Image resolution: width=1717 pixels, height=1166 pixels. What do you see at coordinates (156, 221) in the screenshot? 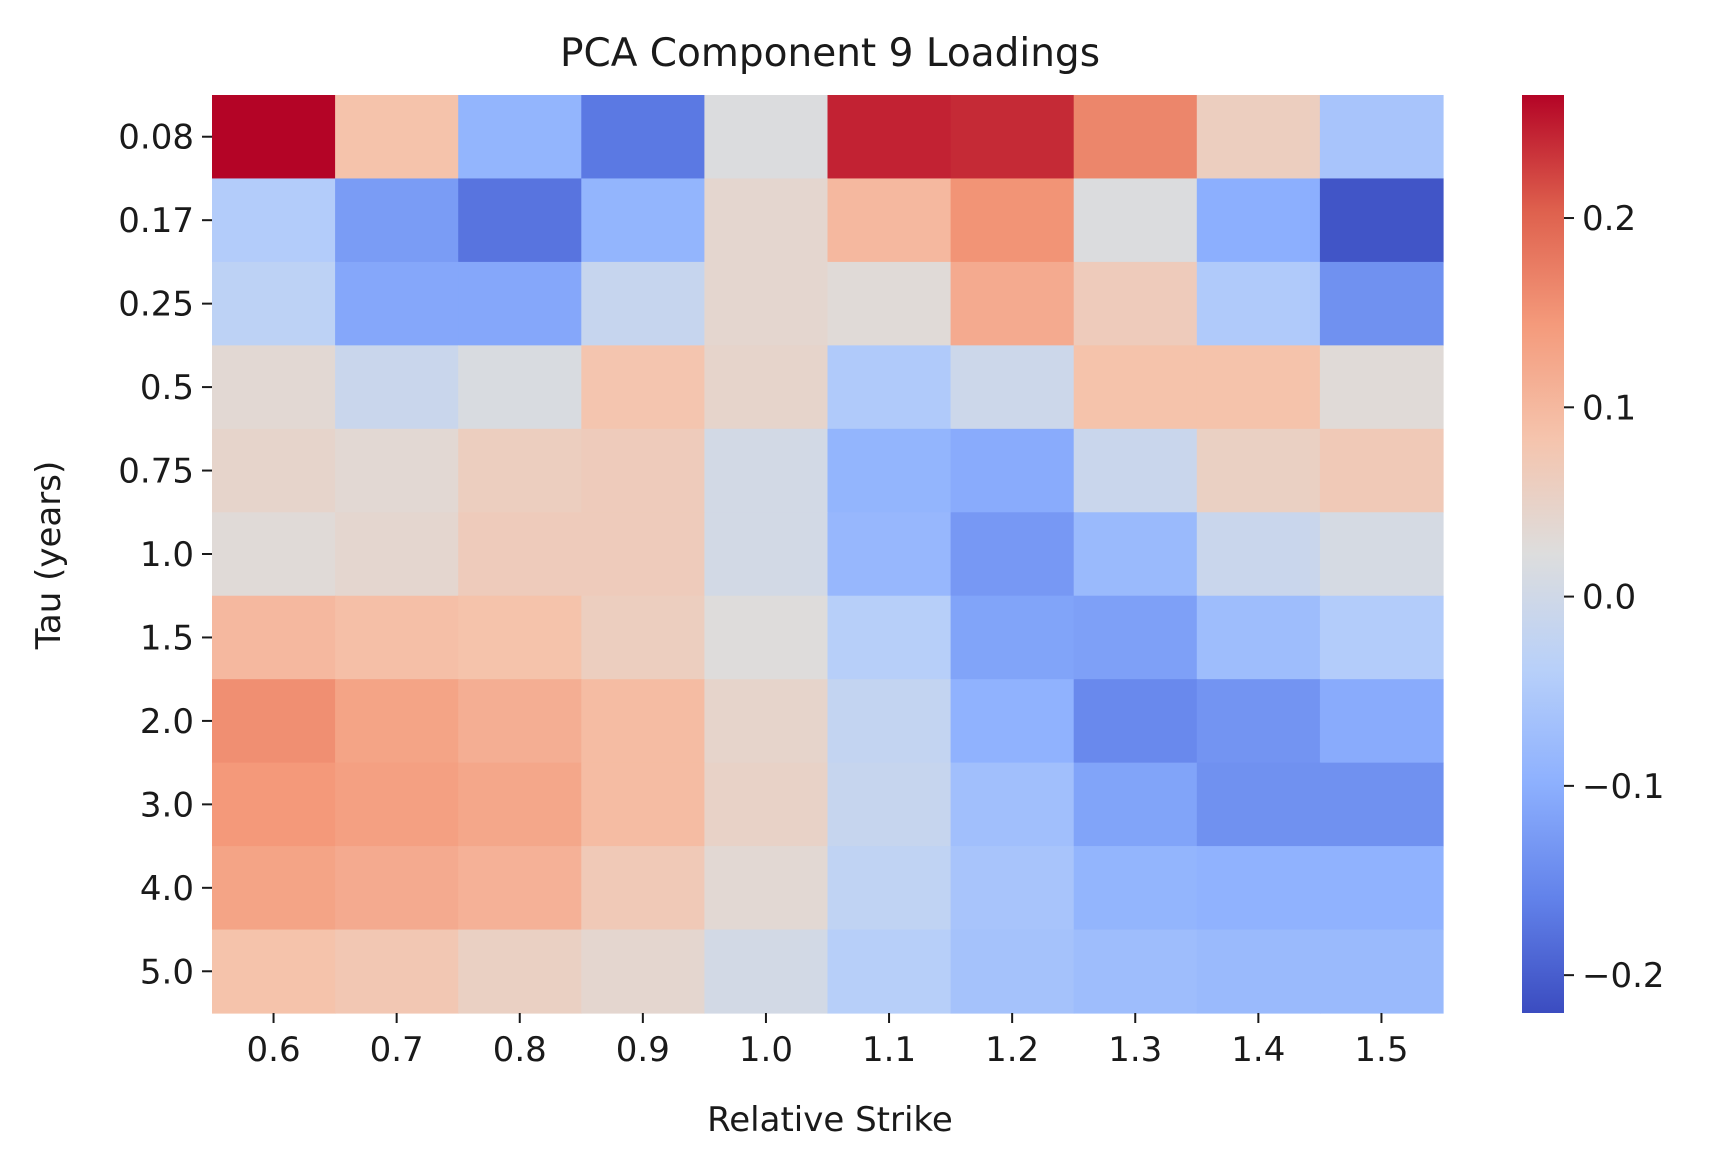
I see `y-tick-label: 0.17` at bounding box center [156, 221].